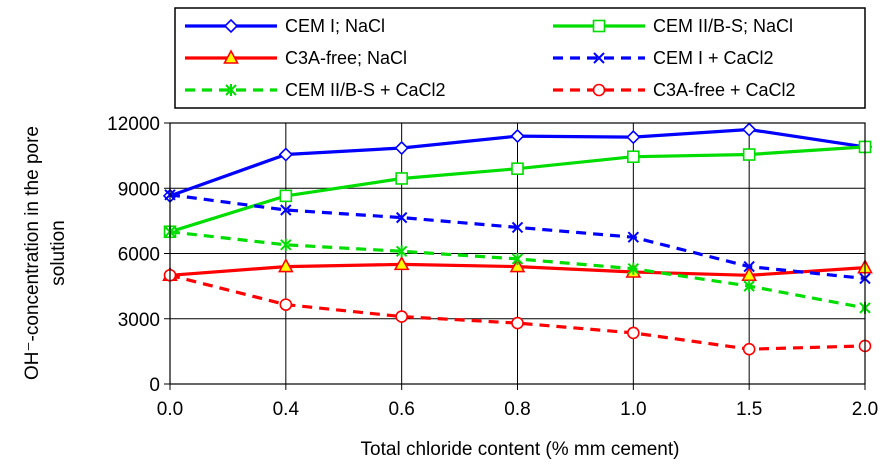 The height and width of the screenshot is (464, 886). Describe the element at coordinates (365, 90) in the screenshot. I see `legend-label: CEM II/B-S + CaCl2` at that location.